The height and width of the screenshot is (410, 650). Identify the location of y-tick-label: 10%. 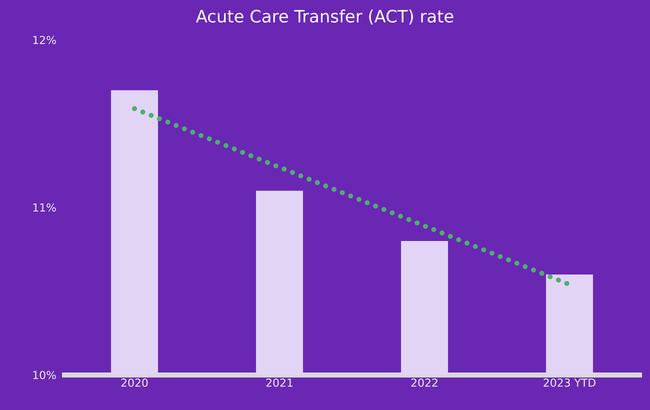
(44, 375).